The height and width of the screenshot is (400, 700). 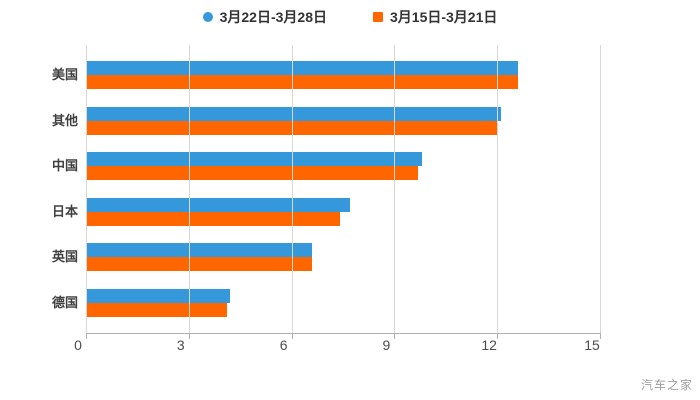 I want to click on x-tick-label: 9, so click(x=386, y=345).